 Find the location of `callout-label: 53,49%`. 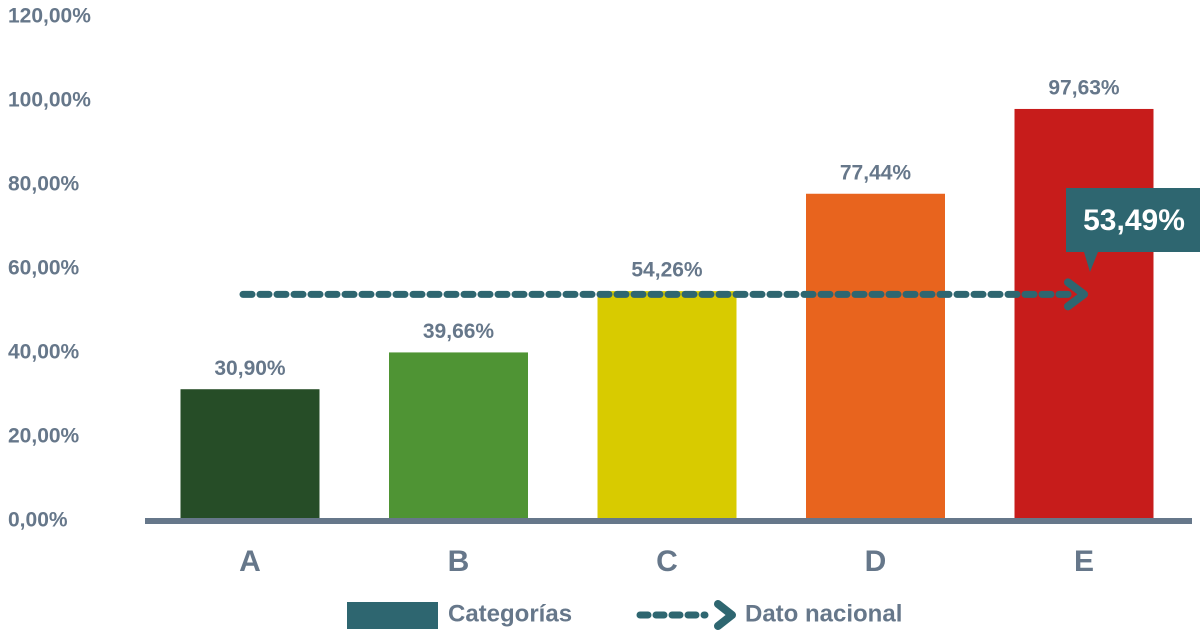

callout-label: 53,49% is located at coordinates (1134, 220).